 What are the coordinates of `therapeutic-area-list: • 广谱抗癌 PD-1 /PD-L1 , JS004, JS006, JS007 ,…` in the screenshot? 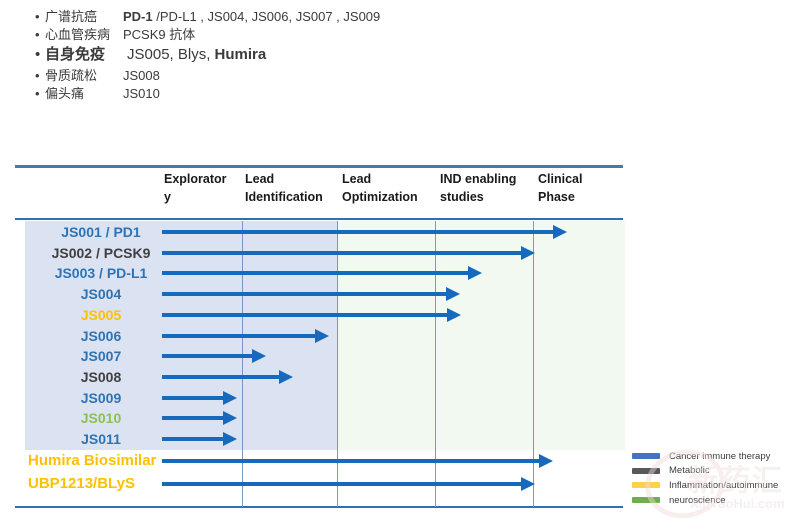 It's located at (207, 55).